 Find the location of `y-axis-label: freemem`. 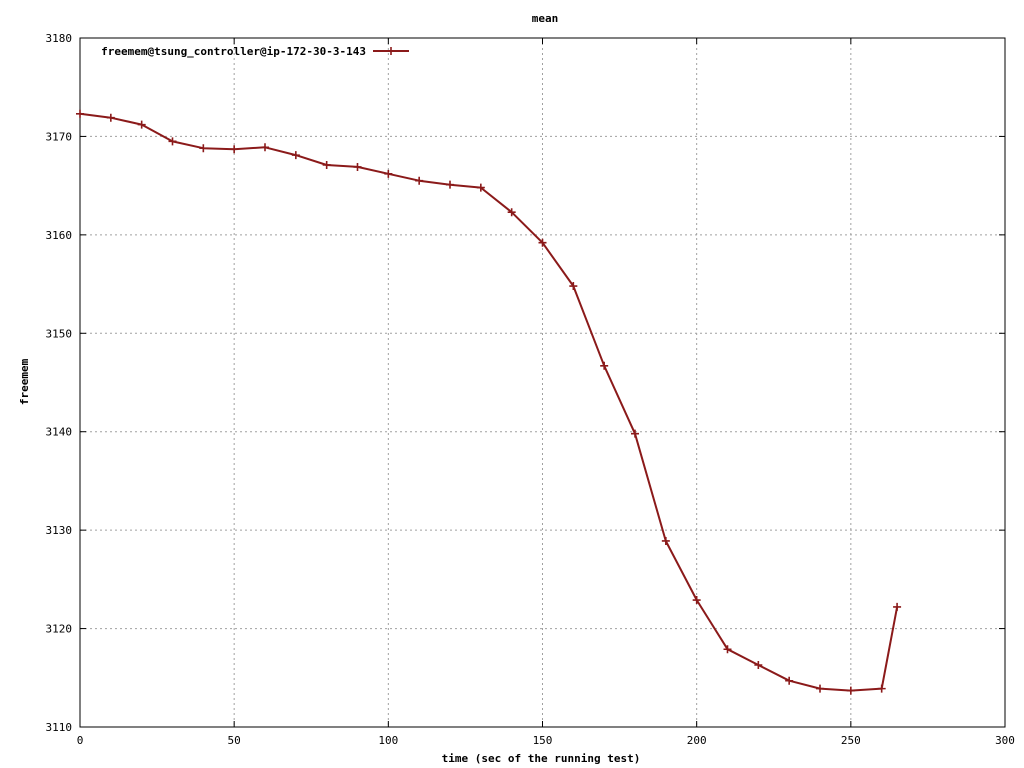

y-axis-label: freemem is located at coordinates (24, 381).